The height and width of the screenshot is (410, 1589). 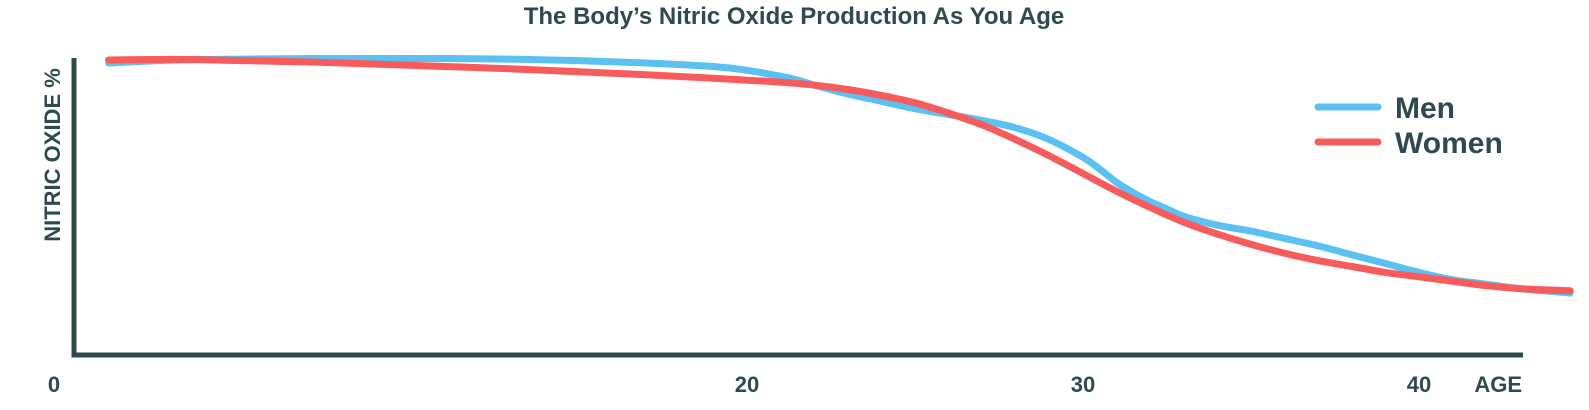 I want to click on x-tick-label: 20, so click(x=747, y=384).